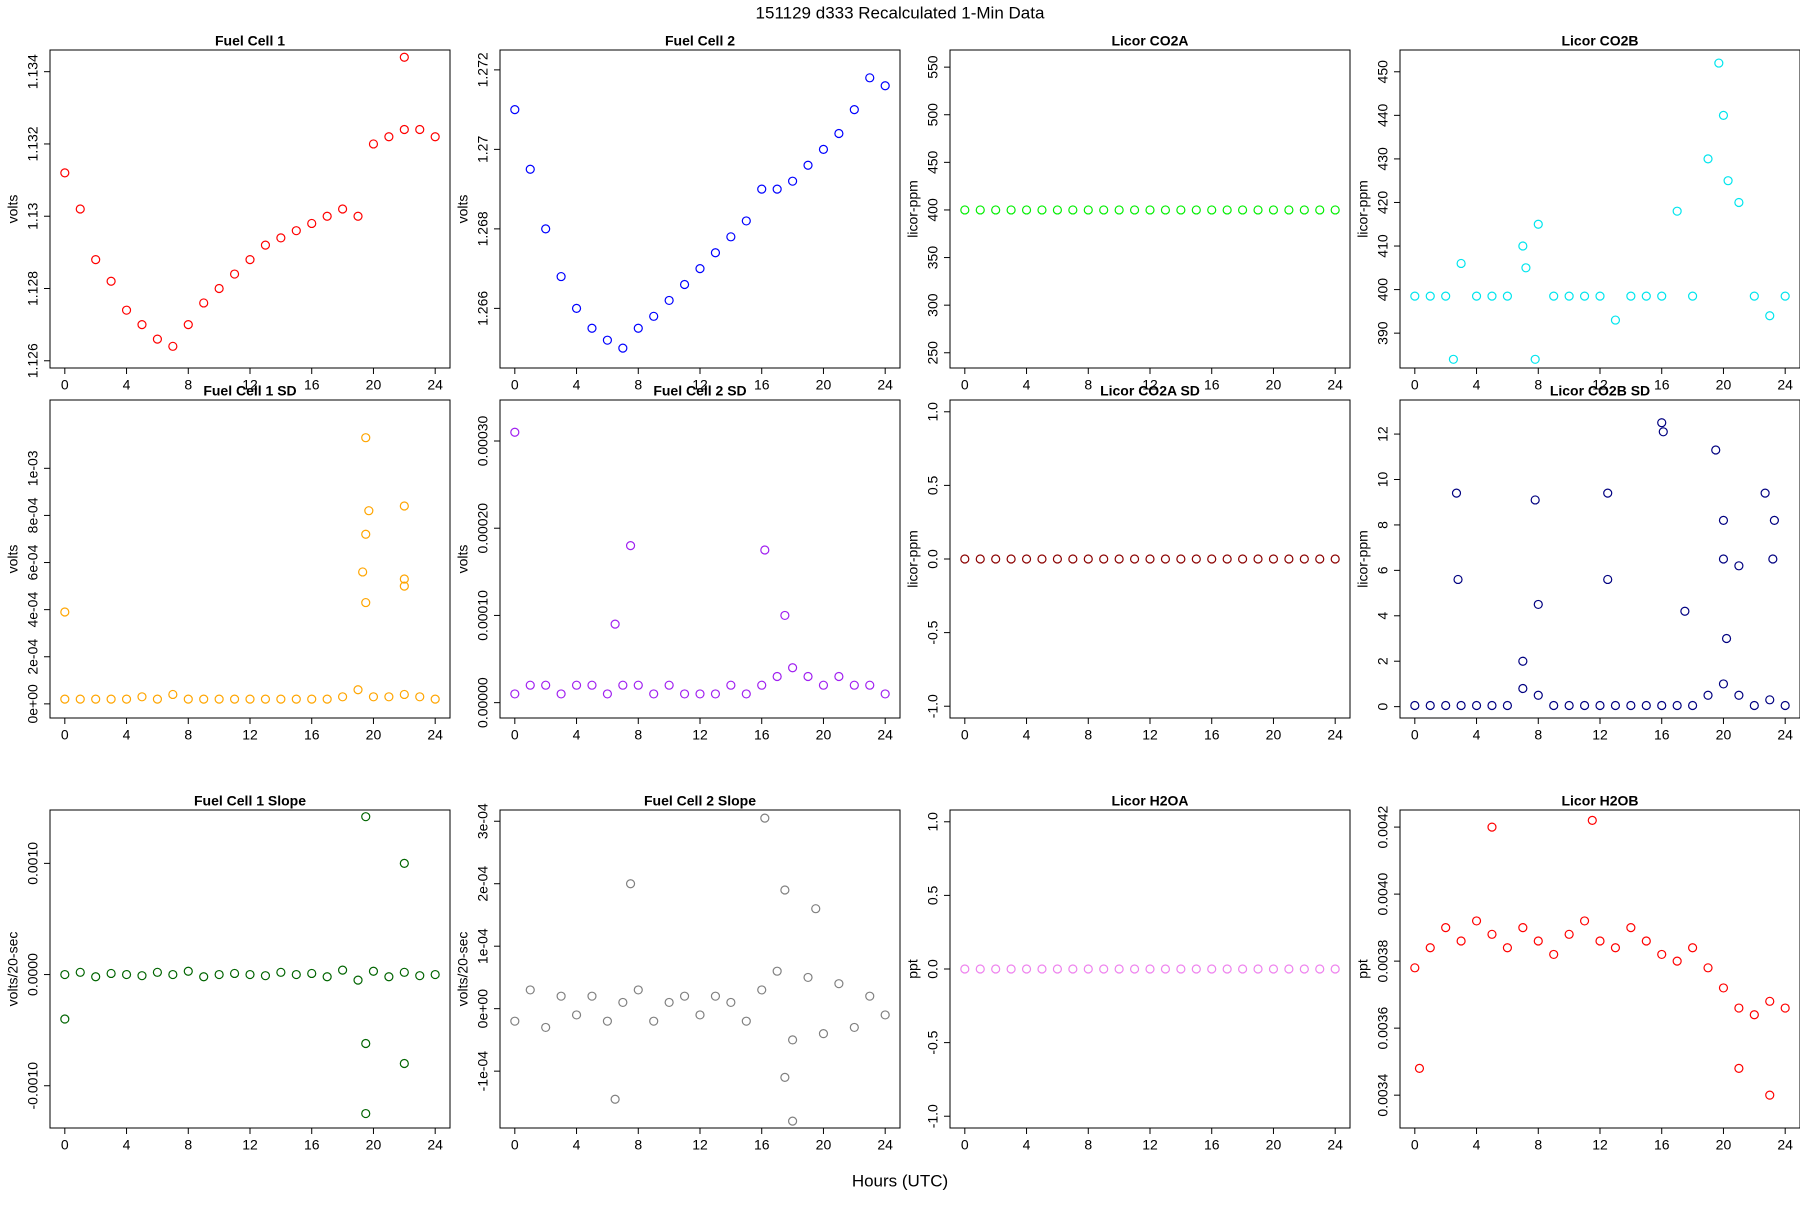 The height and width of the screenshot is (1205, 1800). What do you see at coordinates (33, 974) in the screenshot?
I see `y-tick-label: 0.0000` at bounding box center [33, 974].